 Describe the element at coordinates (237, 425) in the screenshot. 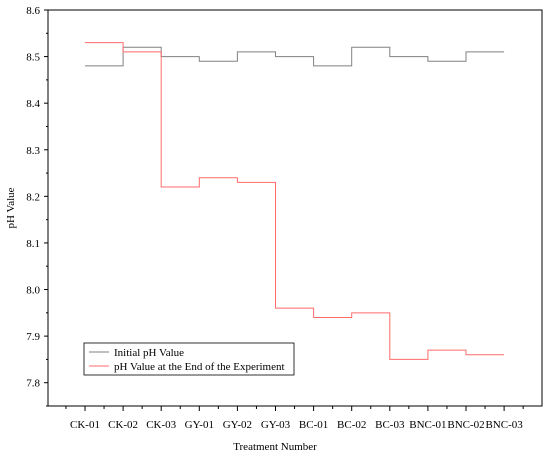

I see `x-tick-label: GY-02` at that location.